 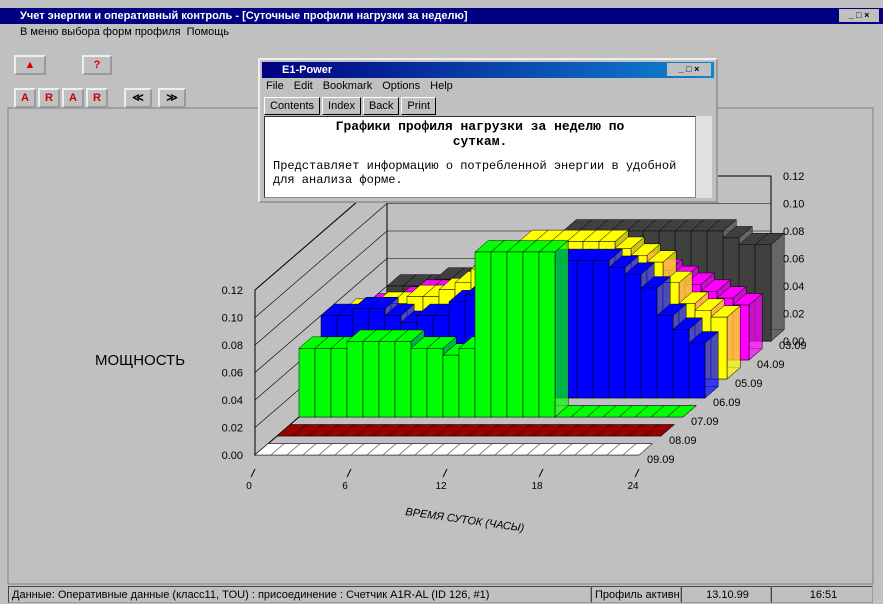 I want to click on menu-item: Edit, so click(x=303, y=86).